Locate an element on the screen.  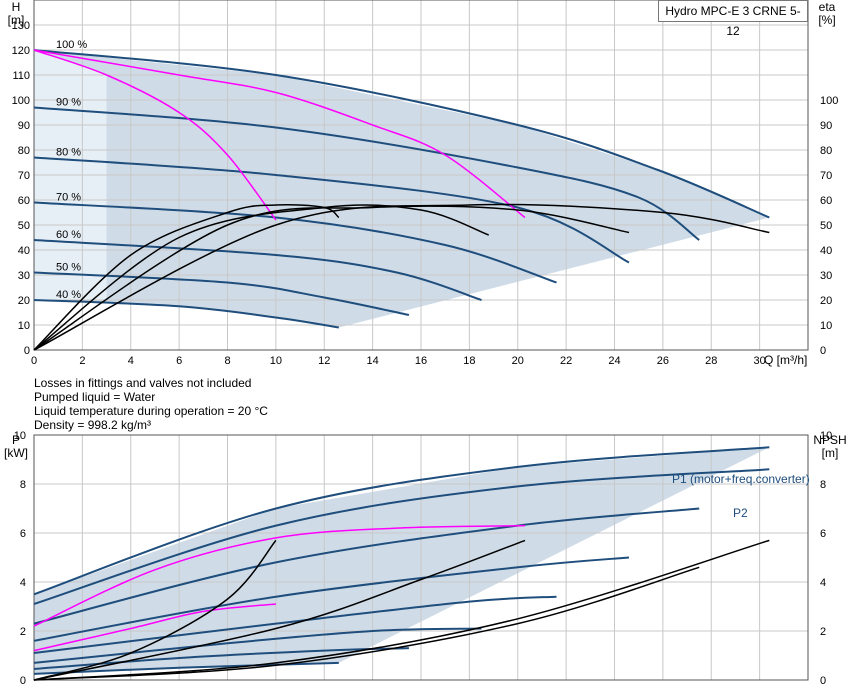
eta-tick-label: 60 is located at coordinates (826, 201).